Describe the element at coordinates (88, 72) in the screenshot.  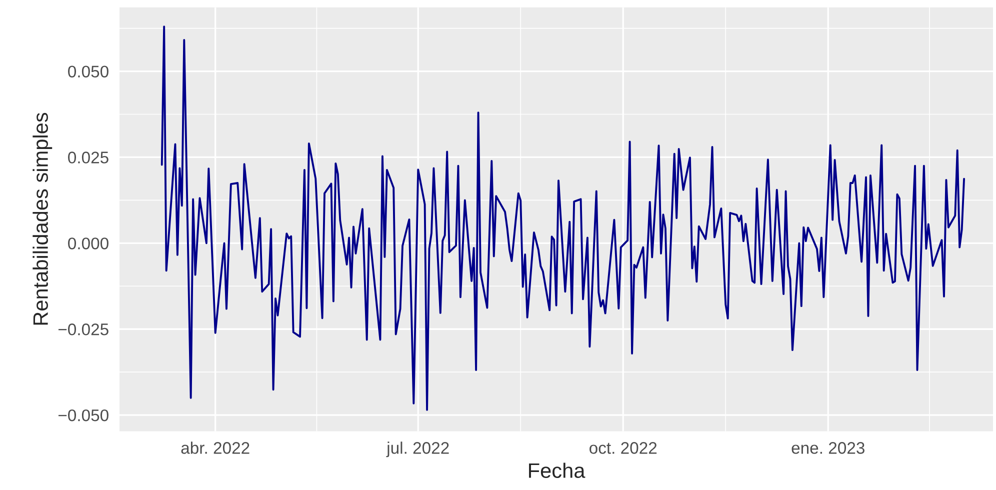
I see `y-tick-label: 0.050` at that location.